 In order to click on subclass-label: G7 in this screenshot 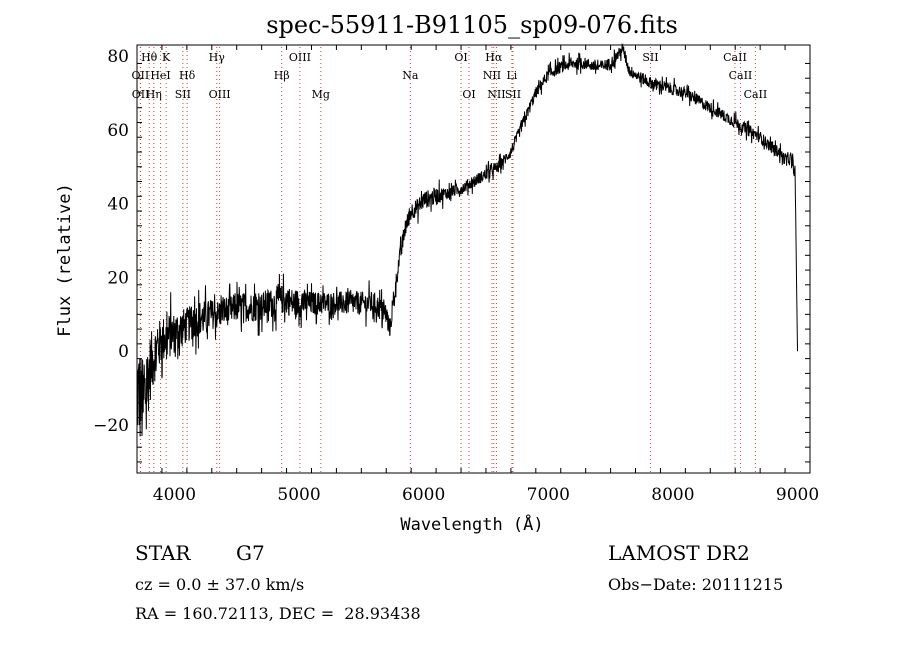, I will do `click(250, 553)`.